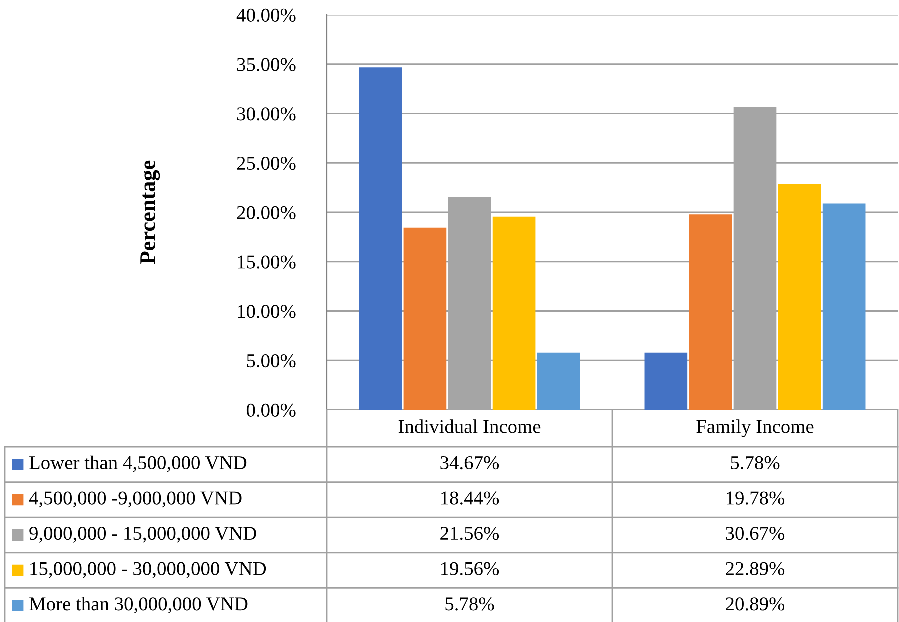 This screenshot has width=899, height=622. What do you see at coordinates (143, 534) in the screenshot?
I see `legend-label: 9,000,000 - 15,000,000 VND` at bounding box center [143, 534].